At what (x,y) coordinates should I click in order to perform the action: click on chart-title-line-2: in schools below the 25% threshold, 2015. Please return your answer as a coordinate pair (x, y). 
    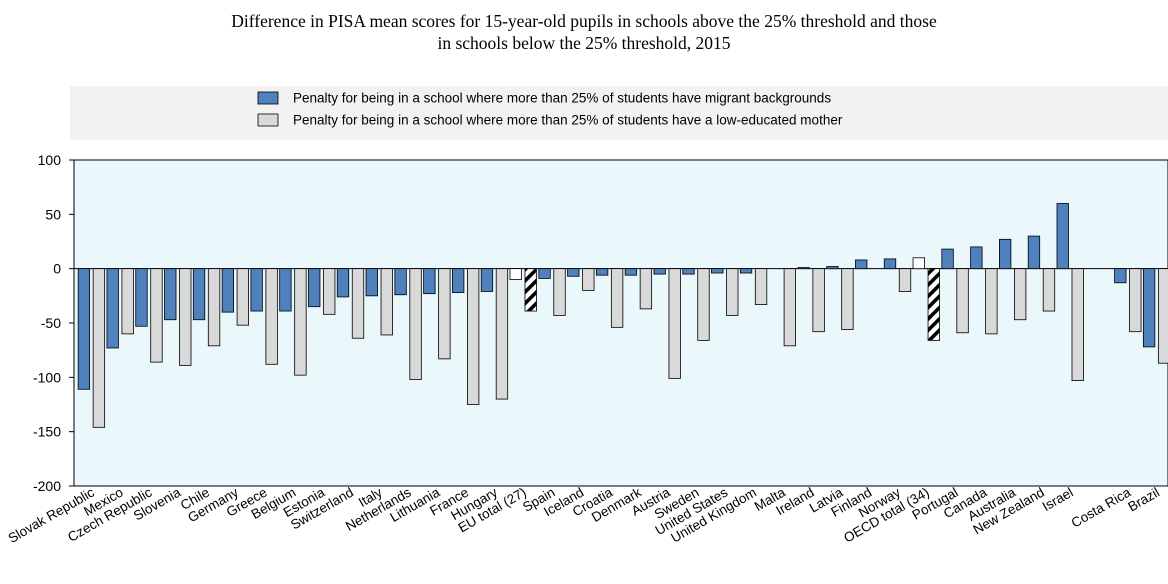
    Looking at the image, I should click on (584, 43).